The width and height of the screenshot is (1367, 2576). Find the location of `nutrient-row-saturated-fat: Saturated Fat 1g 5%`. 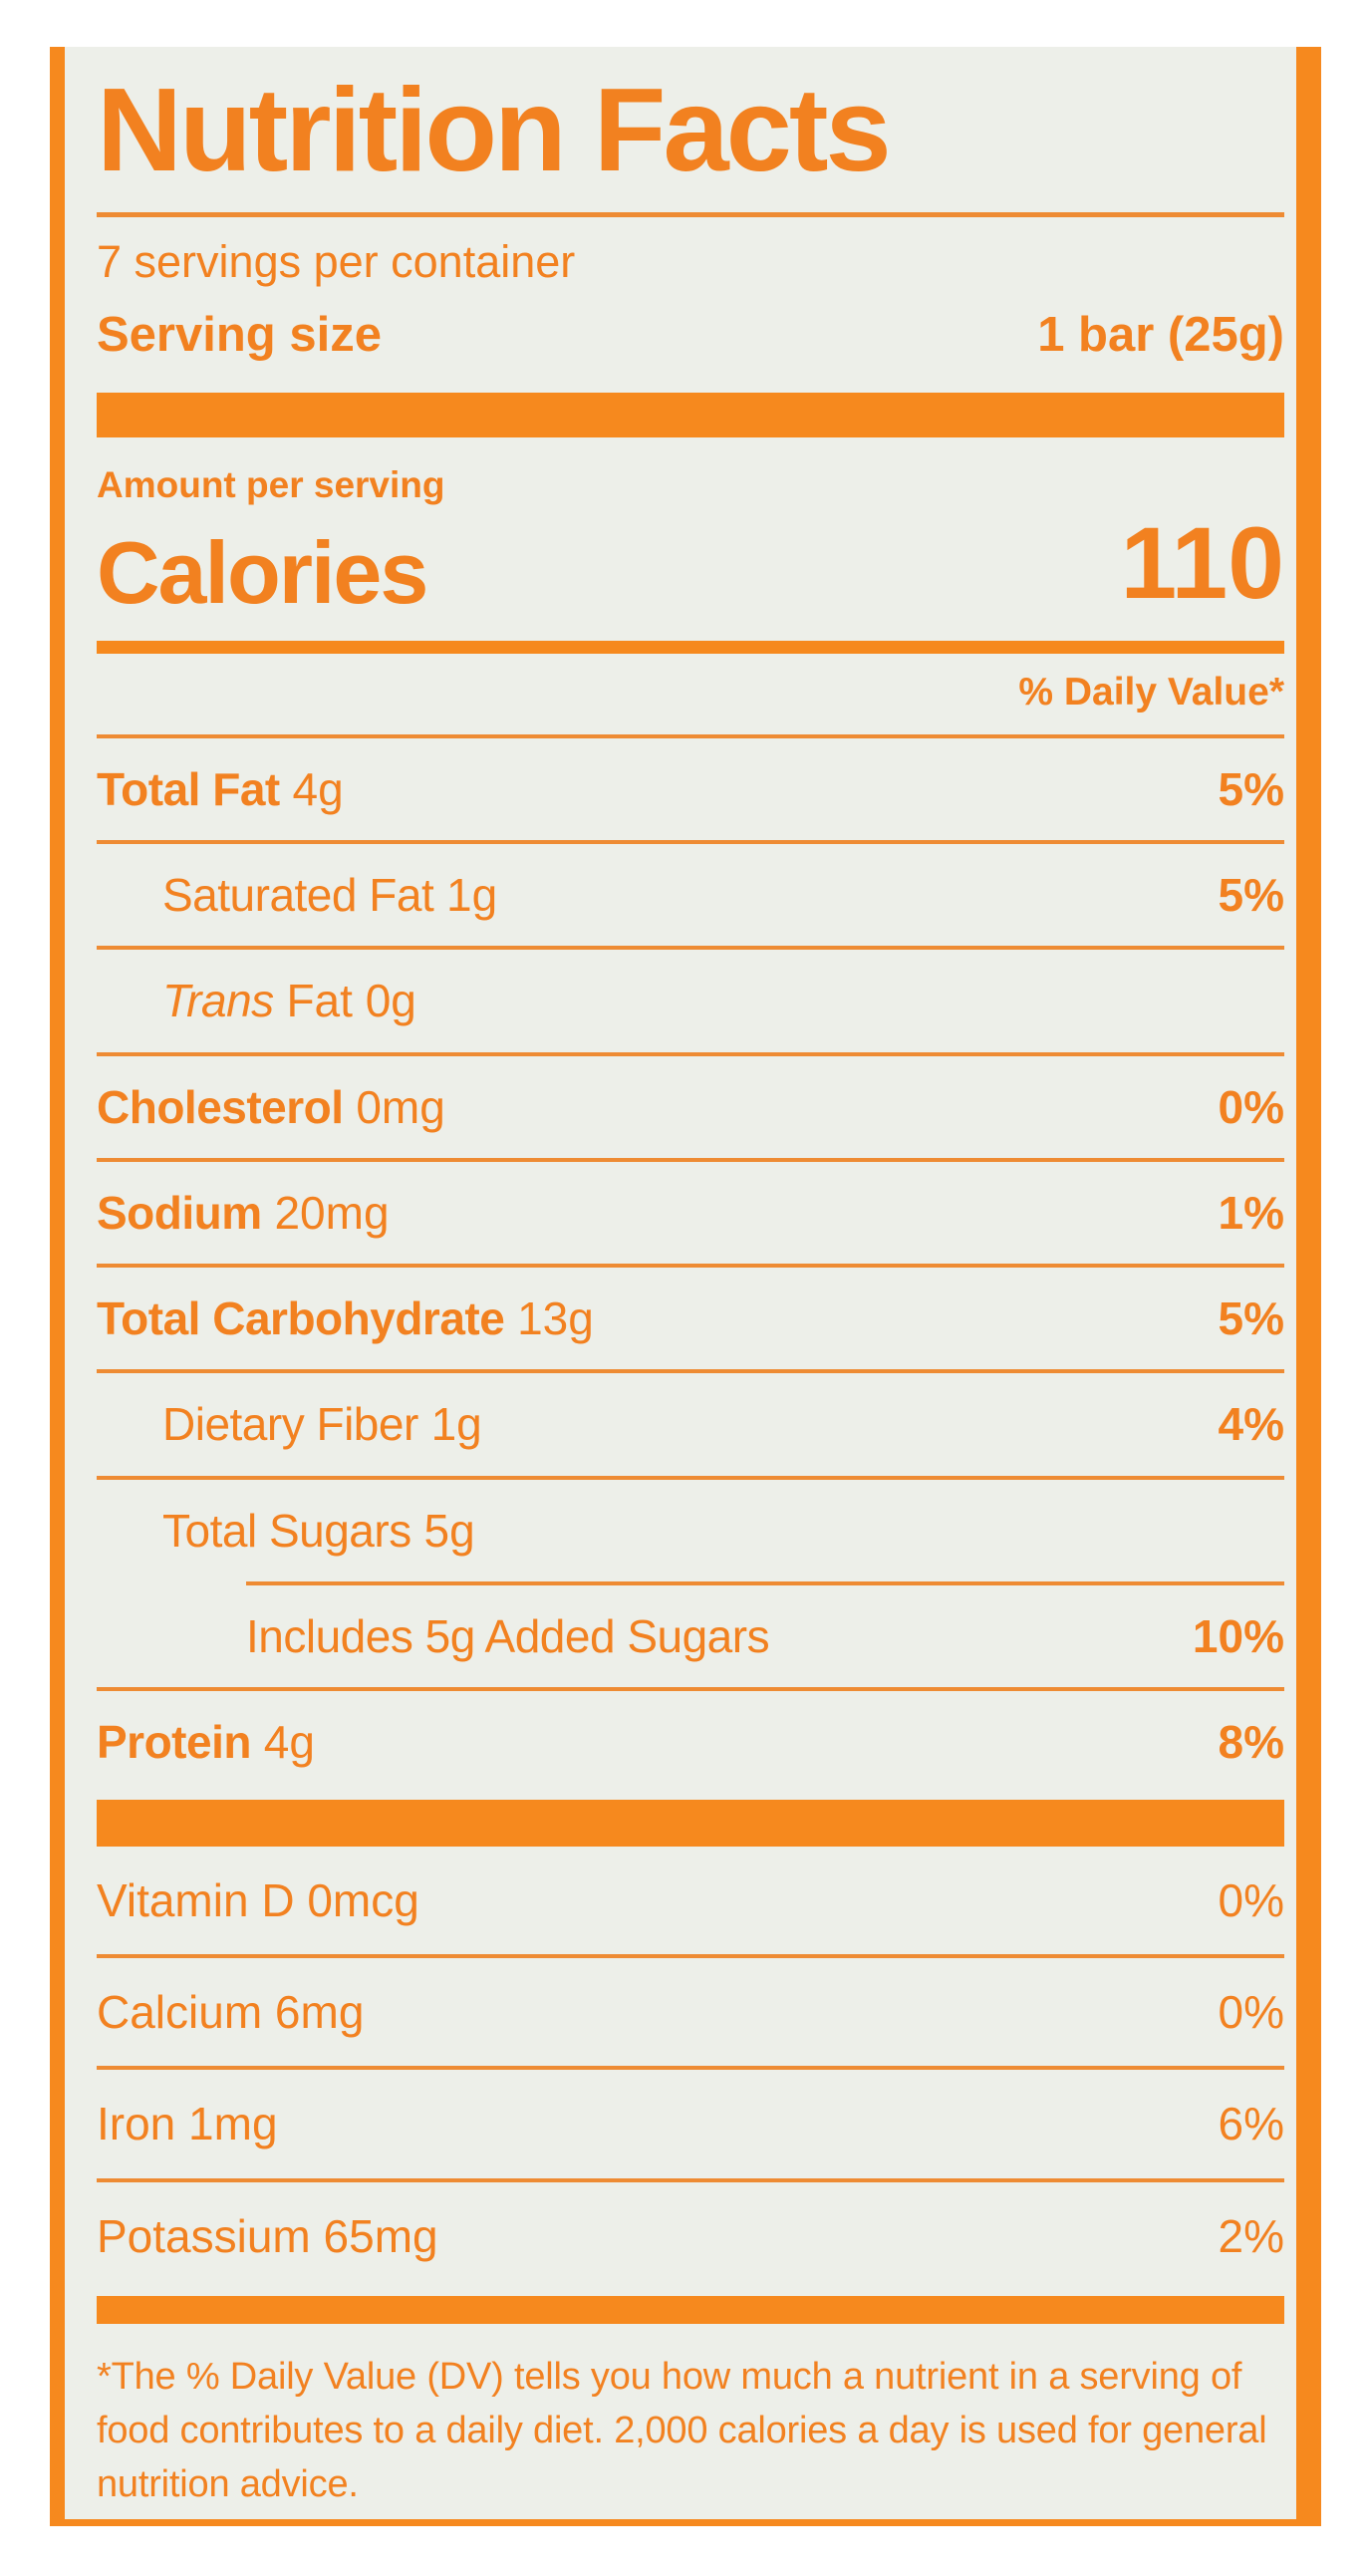

nutrient-row-saturated-fat: Saturated Fat 1g 5% is located at coordinates (691, 892).